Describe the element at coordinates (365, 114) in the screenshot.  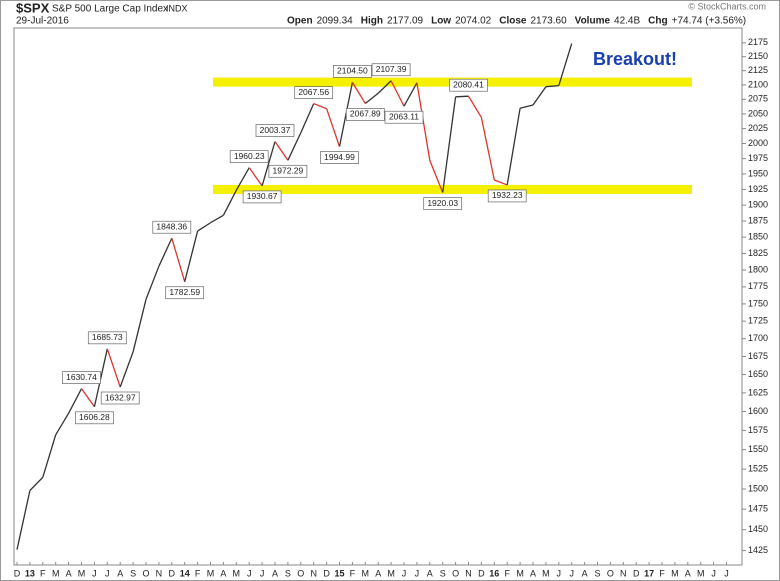
I see `data-label: 2067.89` at that location.